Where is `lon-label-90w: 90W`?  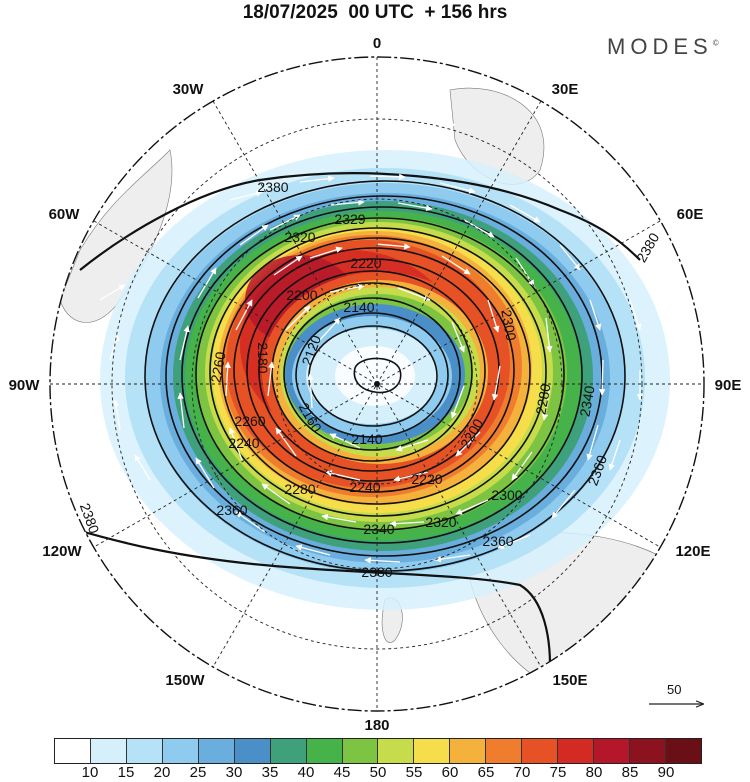
lon-label-90w: 90W is located at coordinates (25, 385).